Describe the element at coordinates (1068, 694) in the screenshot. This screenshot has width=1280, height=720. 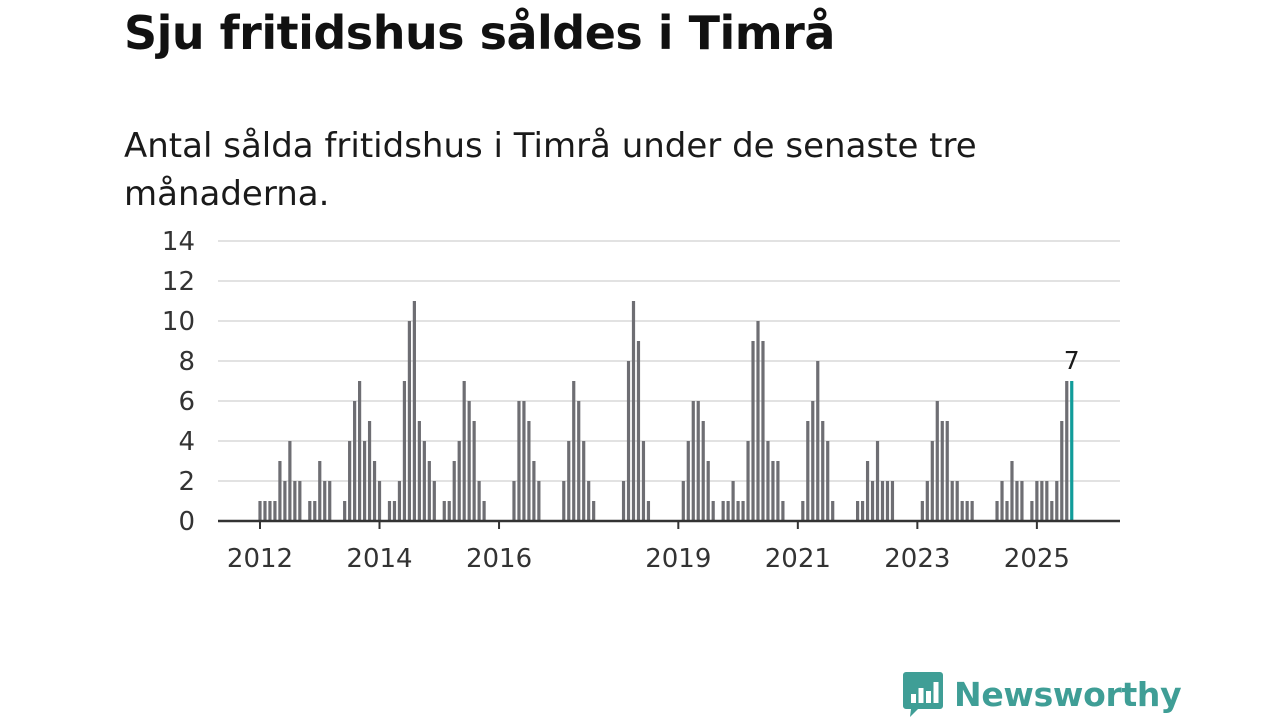
I see `brand-name: Newsworthy` at that location.